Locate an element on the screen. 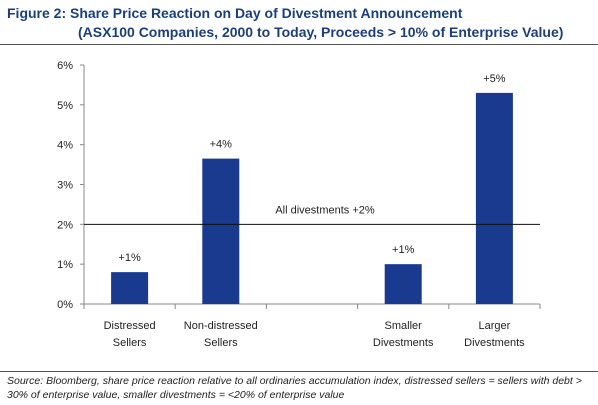  y-tick-label: 2% is located at coordinates (65, 225).